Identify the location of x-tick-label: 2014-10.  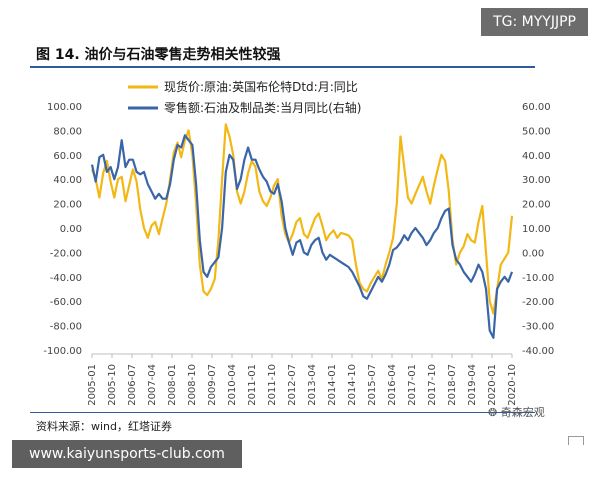
(352, 385).